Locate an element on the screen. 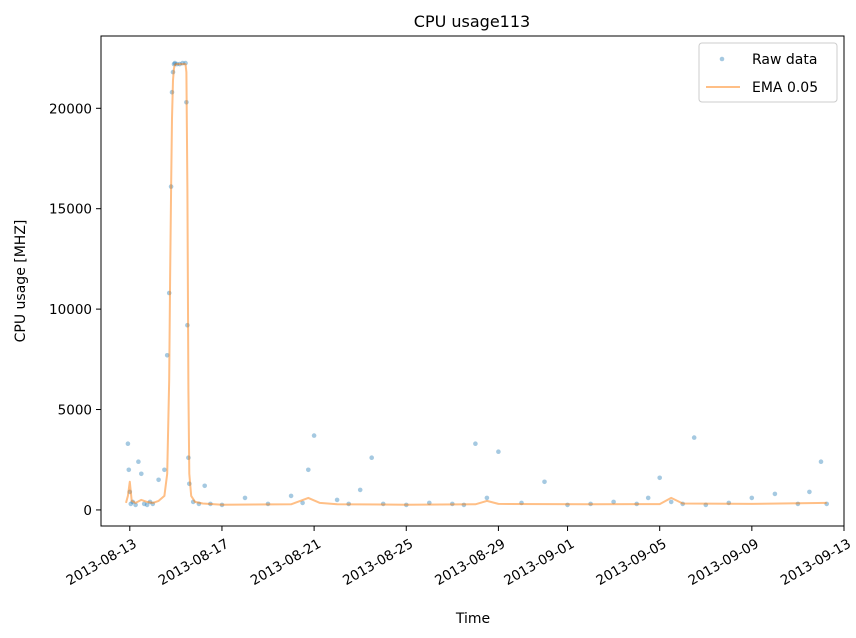 The height and width of the screenshot is (638, 856). legend-marker-raw-data is located at coordinates (722, 59).